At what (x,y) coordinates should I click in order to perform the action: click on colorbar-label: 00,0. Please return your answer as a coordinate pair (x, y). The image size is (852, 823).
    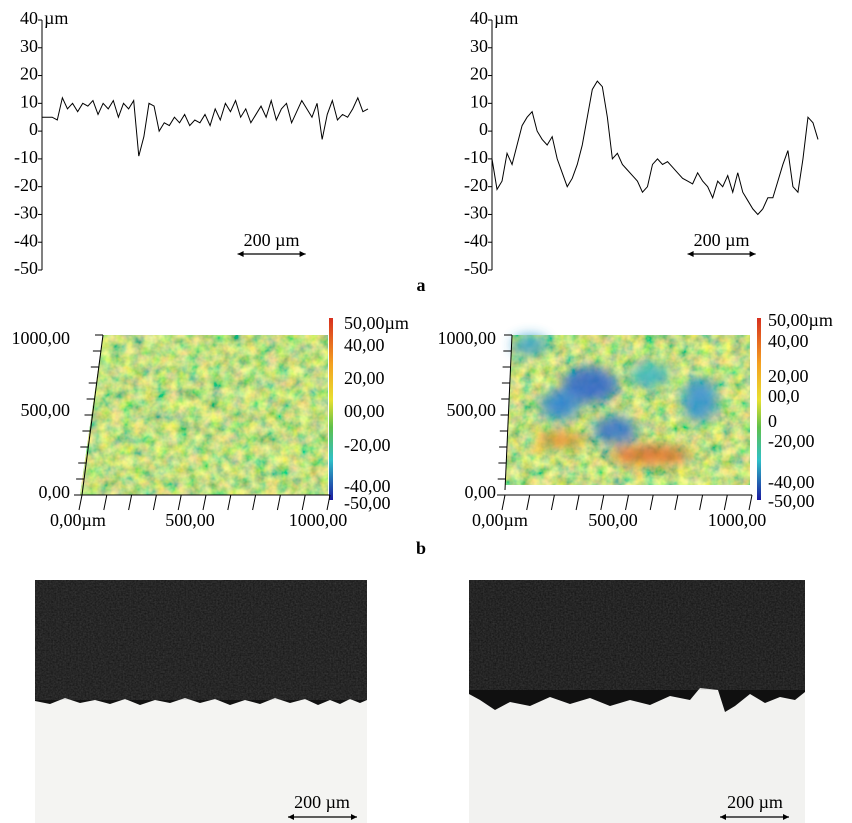
    Looking at the image, I should click on (784, 396).